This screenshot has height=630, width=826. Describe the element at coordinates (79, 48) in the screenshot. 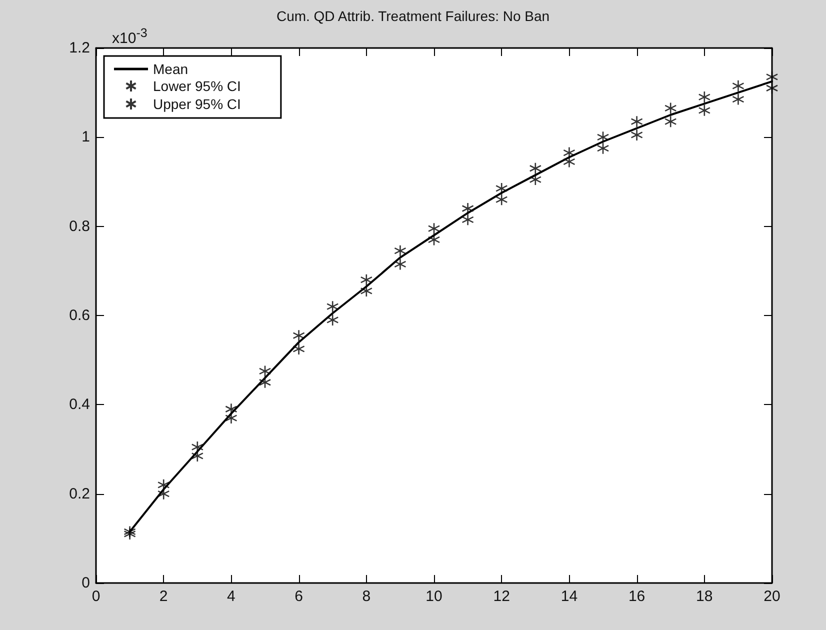

I see `y-tick-label: 1.2` at that location.